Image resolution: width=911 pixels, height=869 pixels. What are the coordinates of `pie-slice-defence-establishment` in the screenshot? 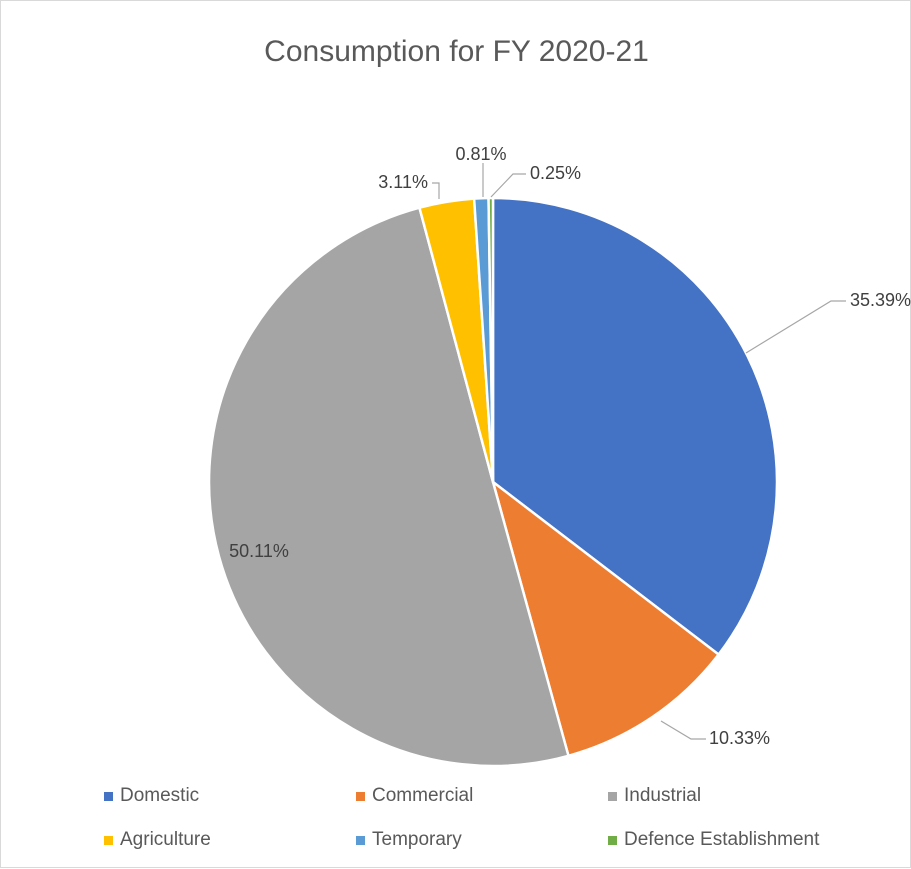 It's located at (491, 340).